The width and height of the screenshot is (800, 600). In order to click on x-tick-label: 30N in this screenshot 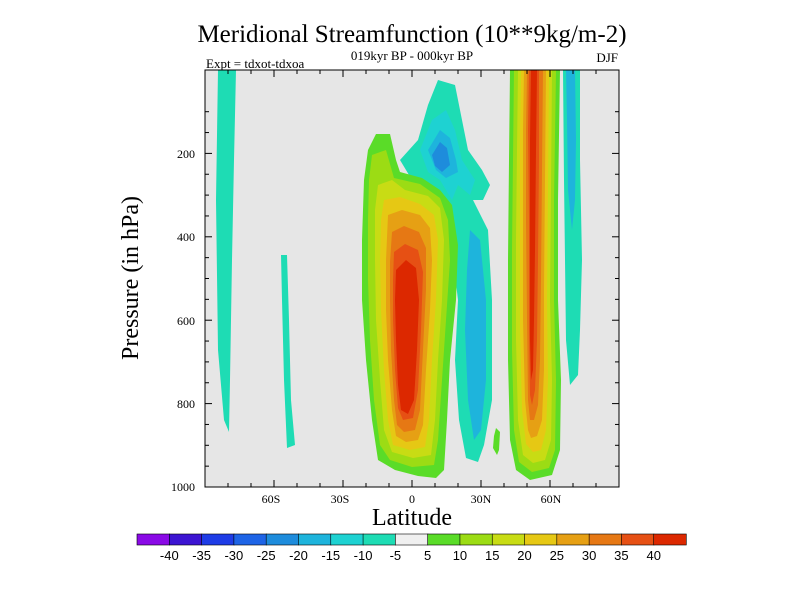, I will do `click(481, 499)`.